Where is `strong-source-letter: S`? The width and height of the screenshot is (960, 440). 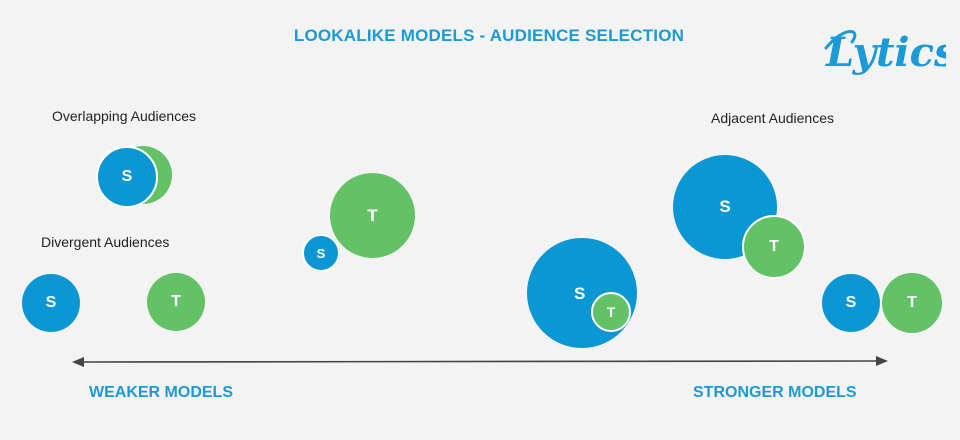 strong-source-letter: S is located at coordinates (851, 302).